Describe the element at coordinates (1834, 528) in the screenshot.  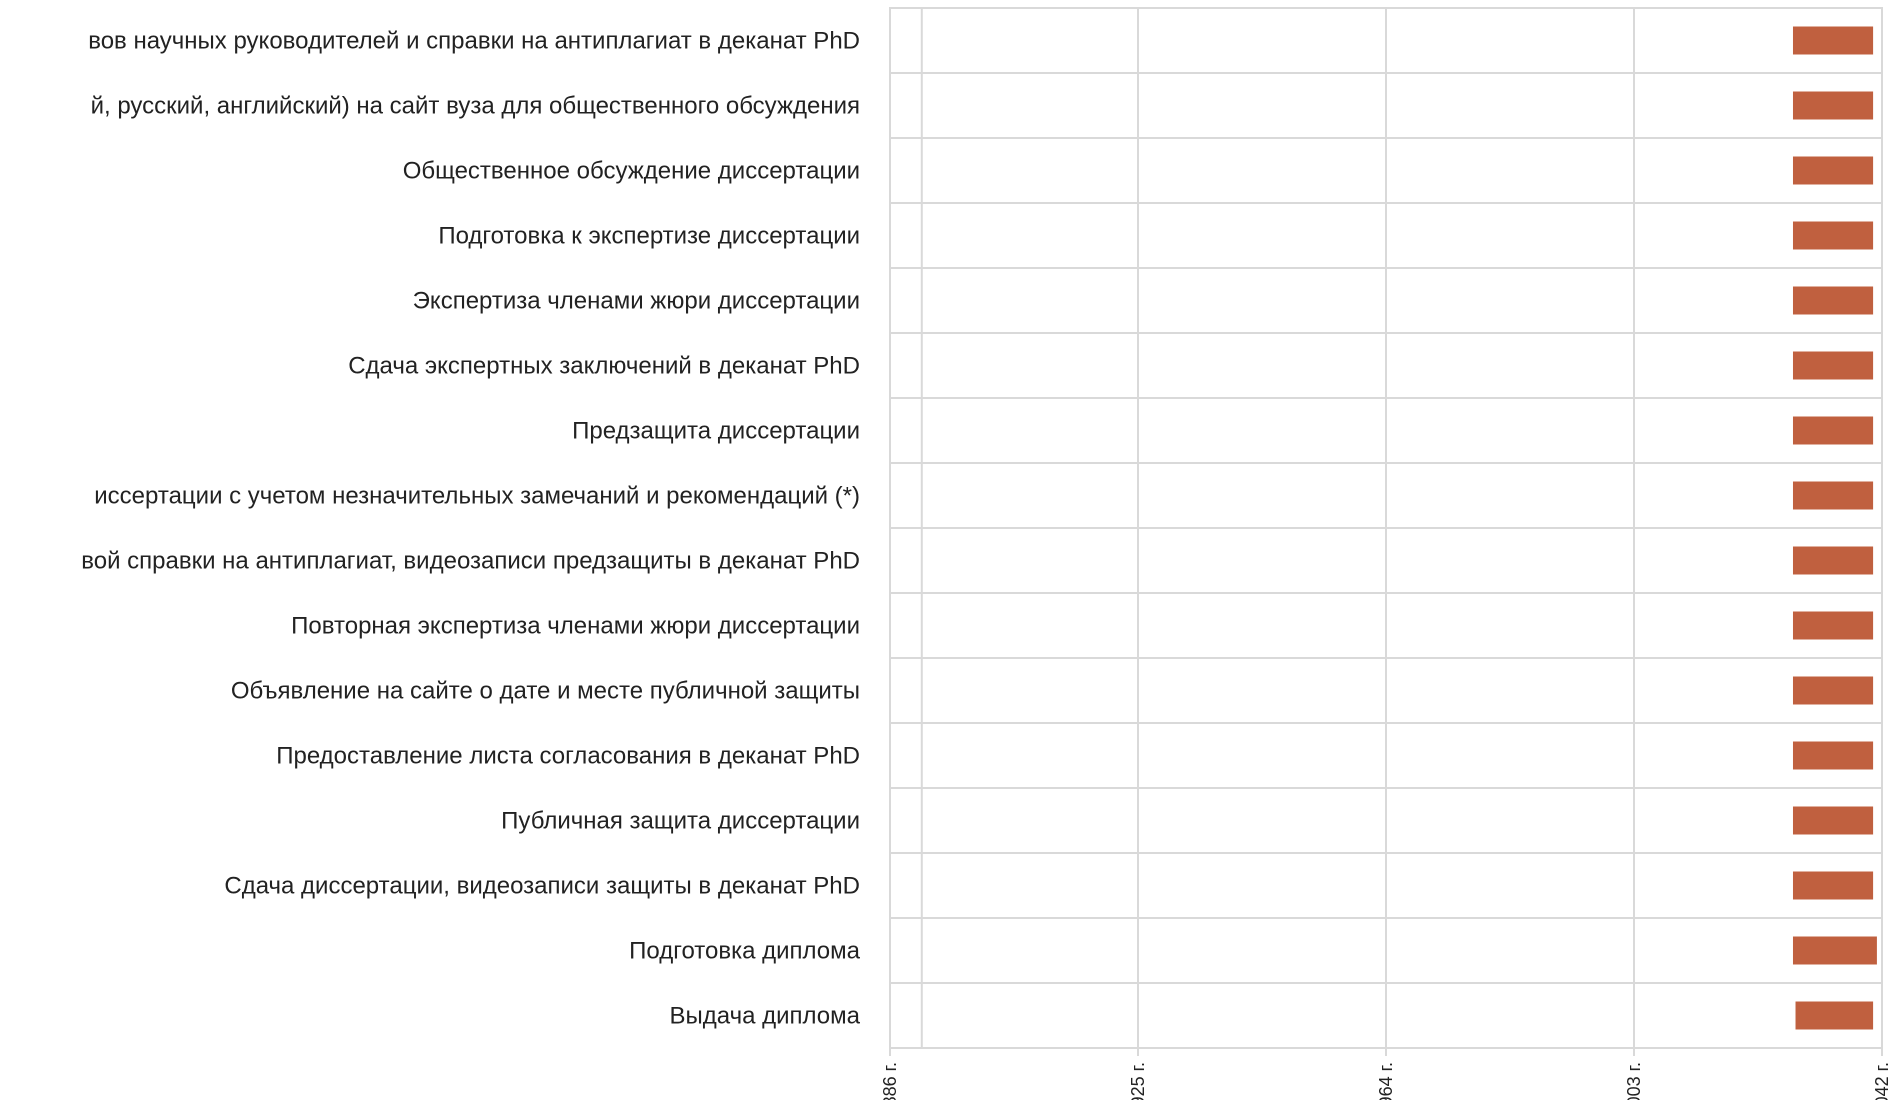
I see `bar-layer` at that location.